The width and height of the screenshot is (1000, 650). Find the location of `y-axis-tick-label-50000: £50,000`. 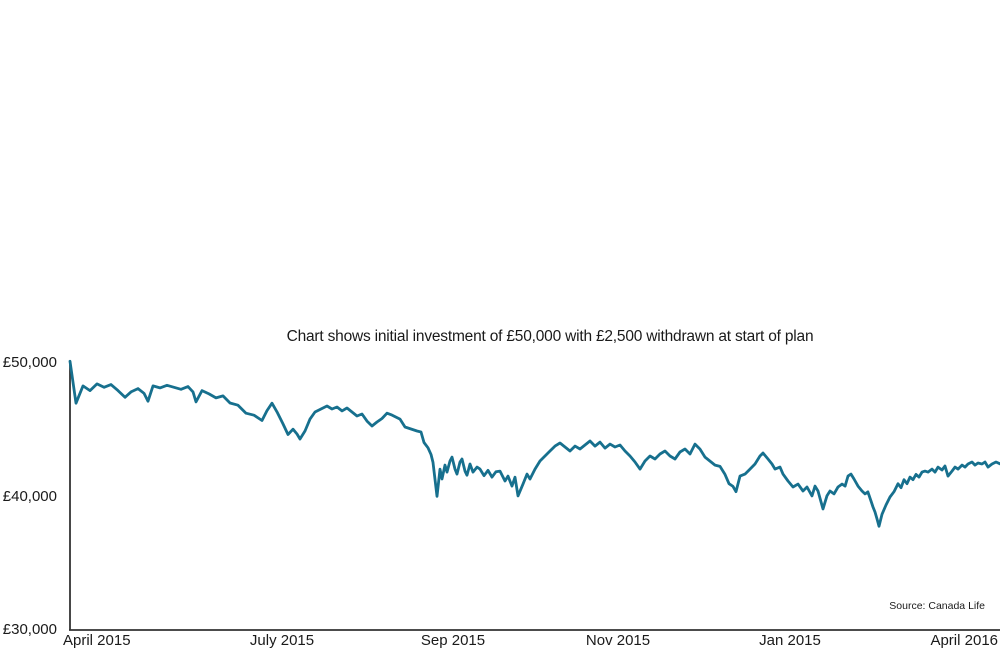

y-axis-tick-label-50000: £50,000 is located at coordinates (29, 362).